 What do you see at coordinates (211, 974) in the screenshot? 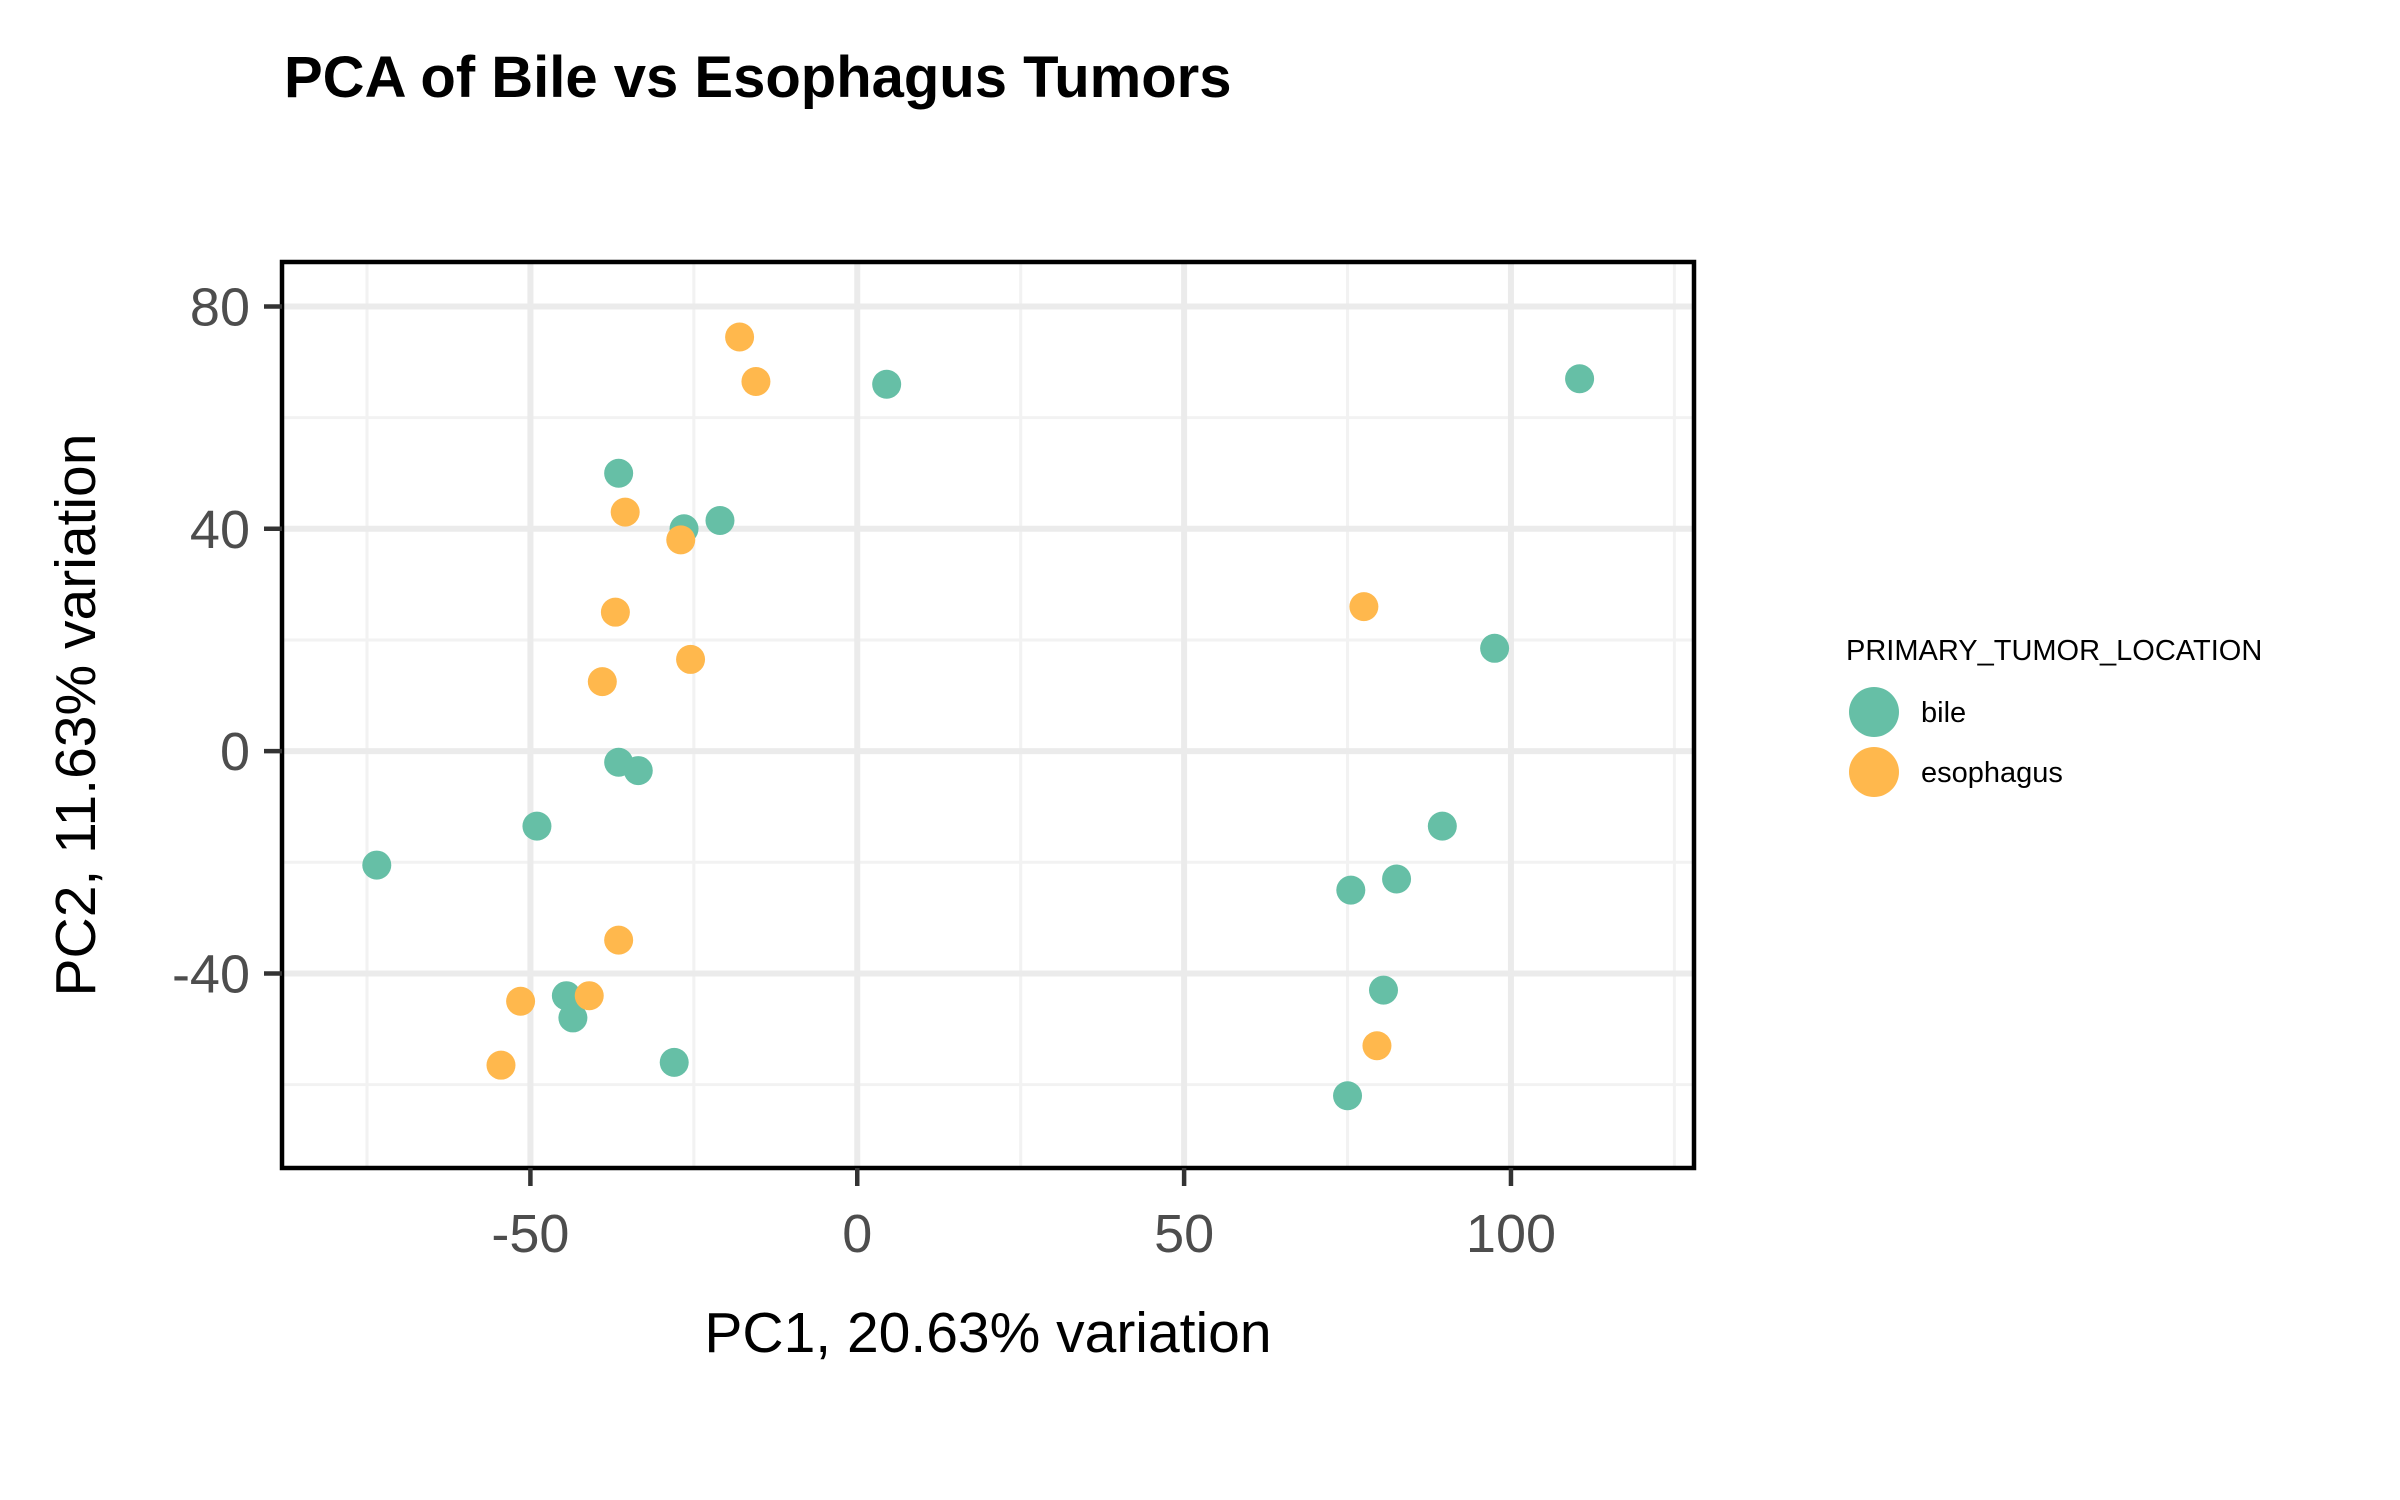
I see `y-tick-label: -40` at bounding box center [211, 974].